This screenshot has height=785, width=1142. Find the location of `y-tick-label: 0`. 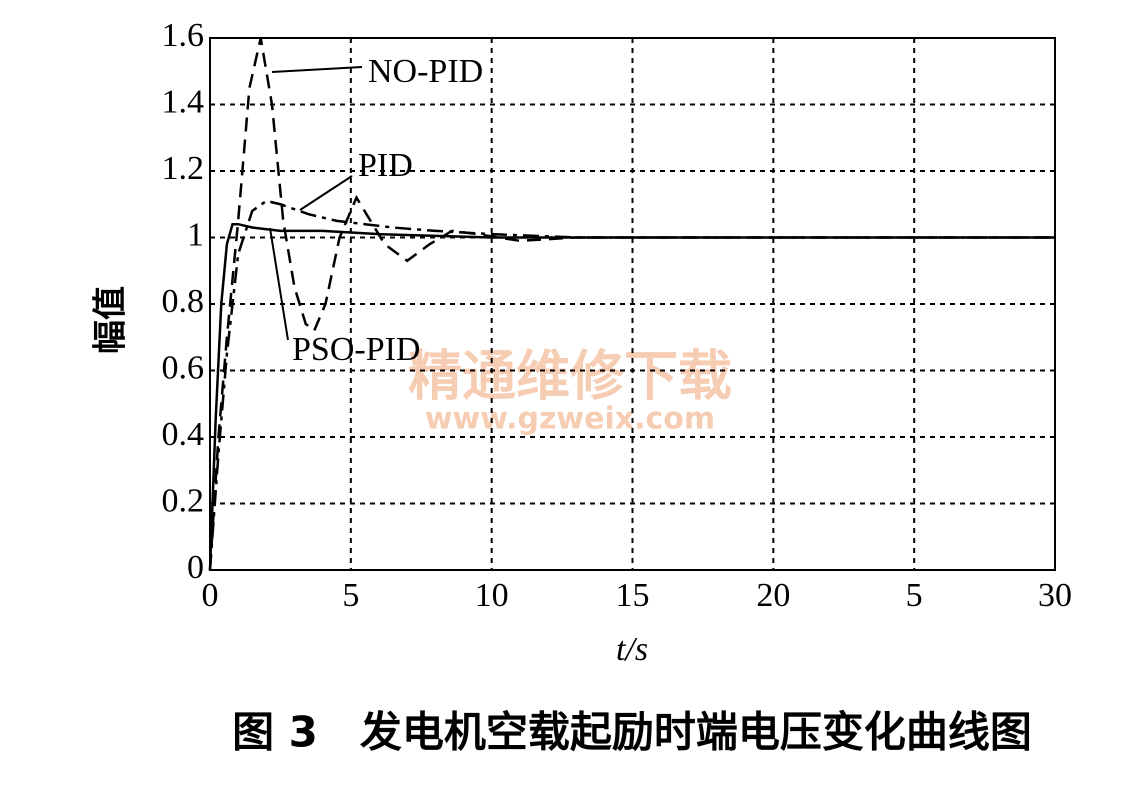

y-tick-label: 0 is located at coordinates (195, 567).